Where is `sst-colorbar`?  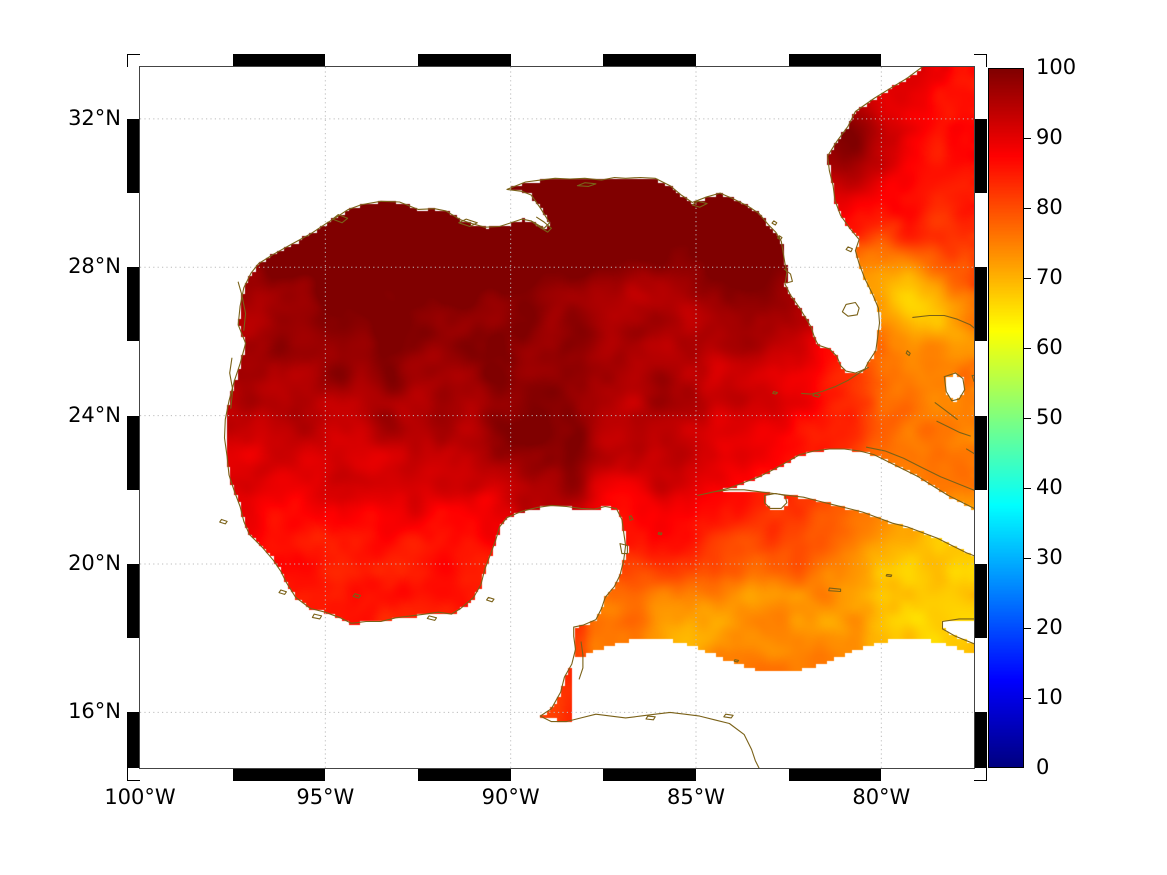 sst-colorbar is located at coordinates (1006, 418).